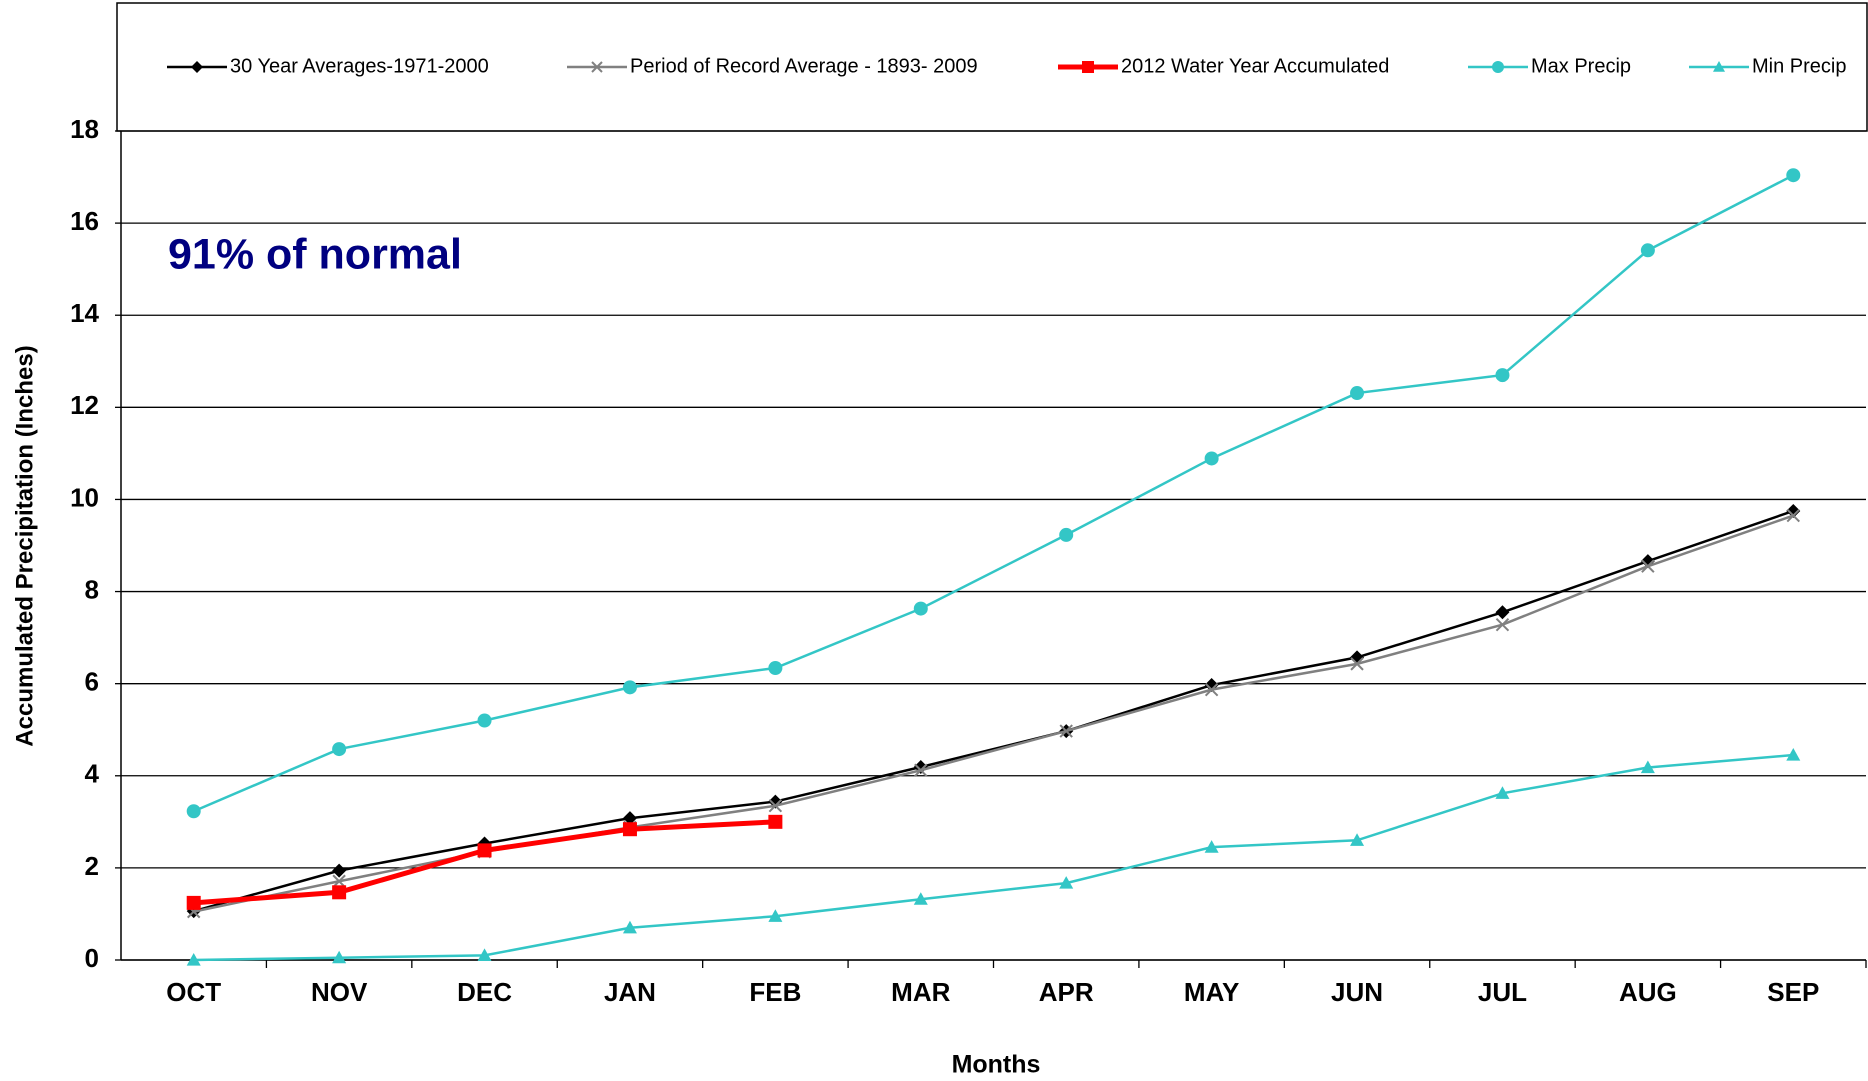 The width and height of the screenshot is (1868, 1081). I want to click on x-tick-label: AUG, so click(1648, 992).